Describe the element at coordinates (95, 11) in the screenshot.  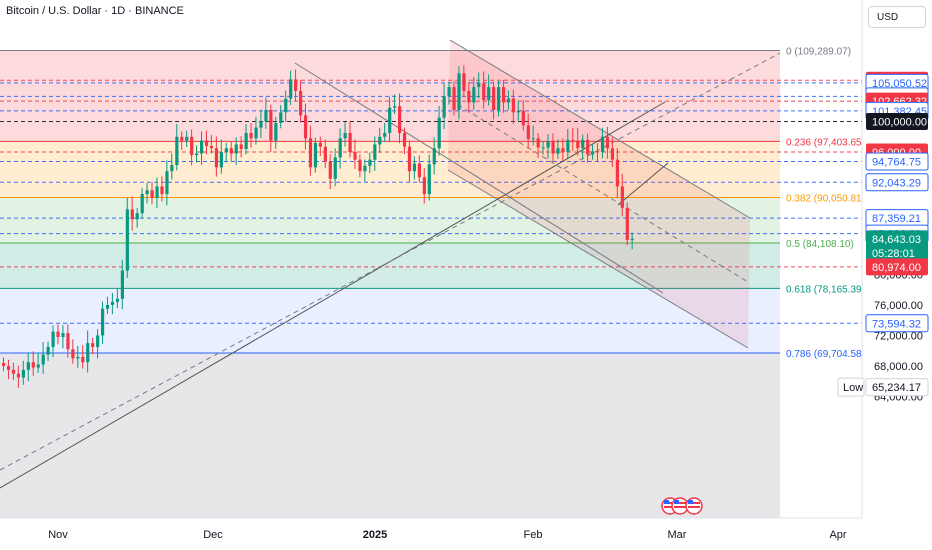
I see `chart-title: Bitcoin / U.S. Dollar · 1D · BINANCE` at that location.